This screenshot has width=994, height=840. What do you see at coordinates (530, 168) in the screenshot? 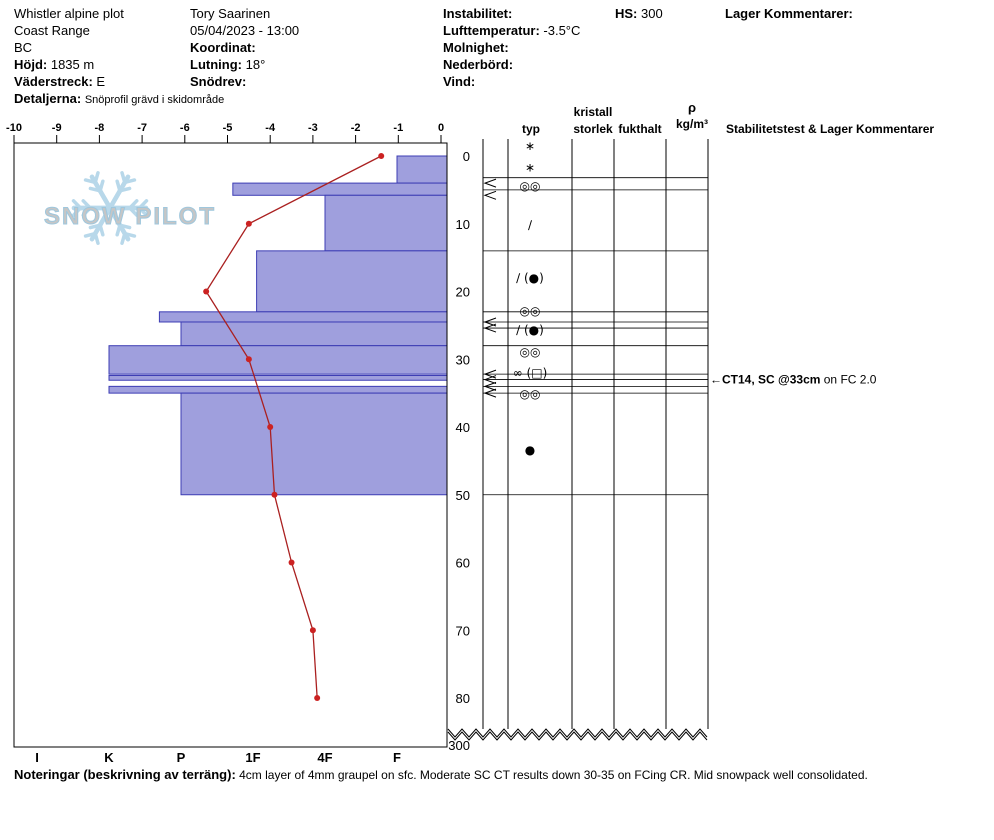
I see `grain-symbol-graupel: ∗` at bounding box center [530, 168].